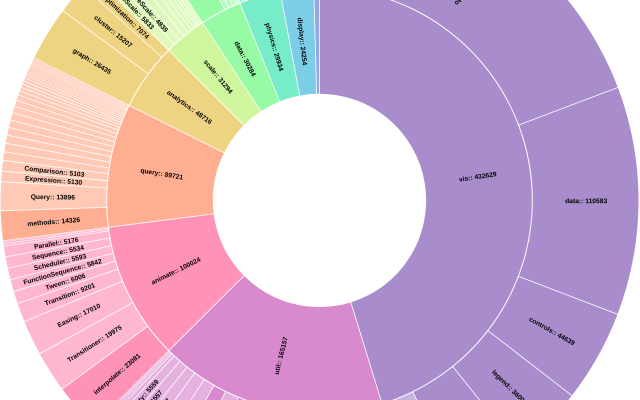 This screenshot has height=400, width=640. Describe the element at coordinates (586, 201) in the screenshot. I see `svg-text: data:: 110583` at that location.